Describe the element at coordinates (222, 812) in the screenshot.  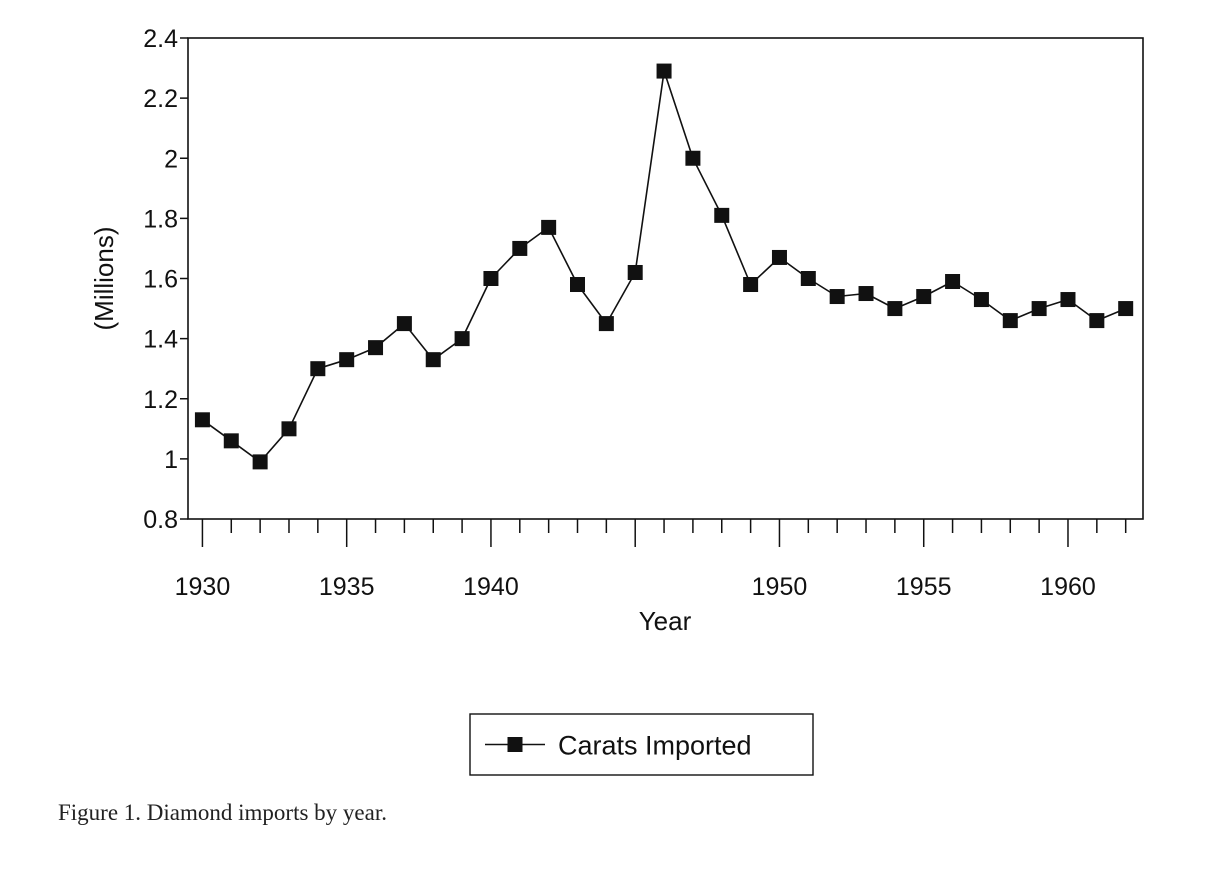
I see `figure-caption: Figure 1. Diamond imports by year.` at that location.